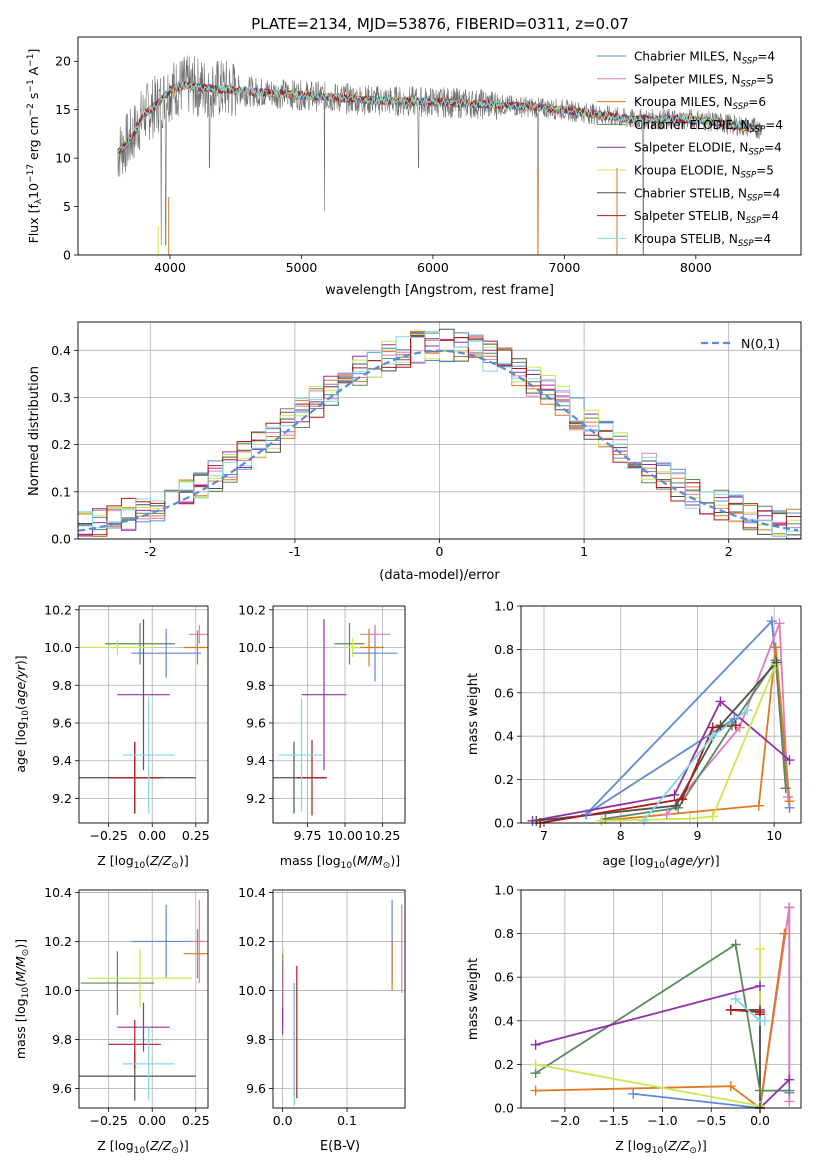  Describe the element at coordinates (347, 1120) in the screenshot. I see `x-tick-label: 0.1` at that location.